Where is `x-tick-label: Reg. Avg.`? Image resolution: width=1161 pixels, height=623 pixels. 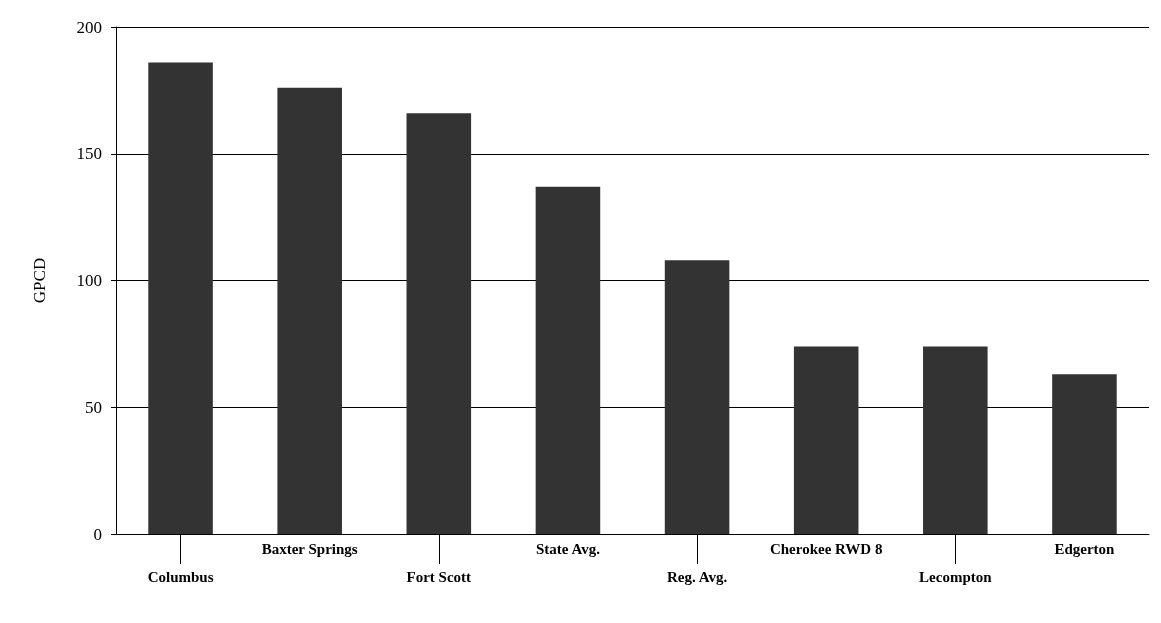 x-tick-label: Reg. Avg. is located at coordinates (697, 577).